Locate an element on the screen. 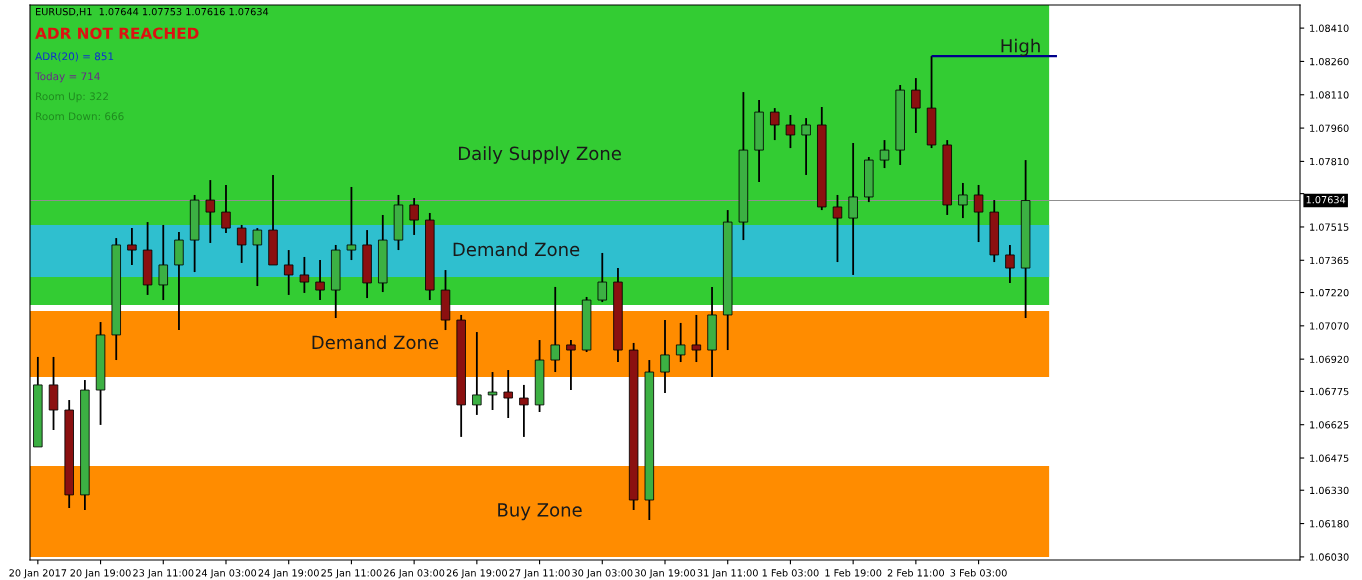  x-tick-label: 30 Jan 19:00 is located at coordinates (665, 574).